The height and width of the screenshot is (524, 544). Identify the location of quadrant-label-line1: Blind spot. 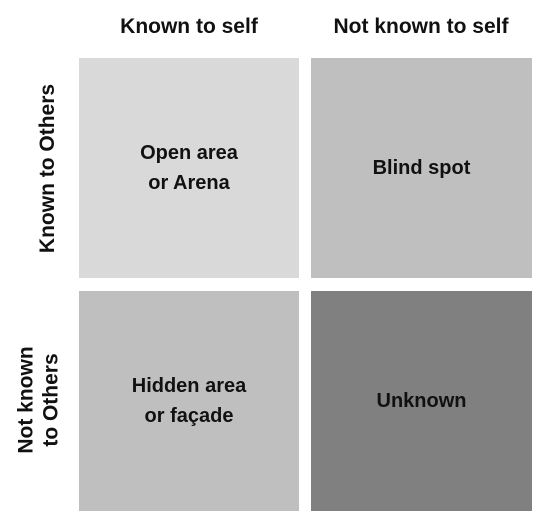
(421, 168).